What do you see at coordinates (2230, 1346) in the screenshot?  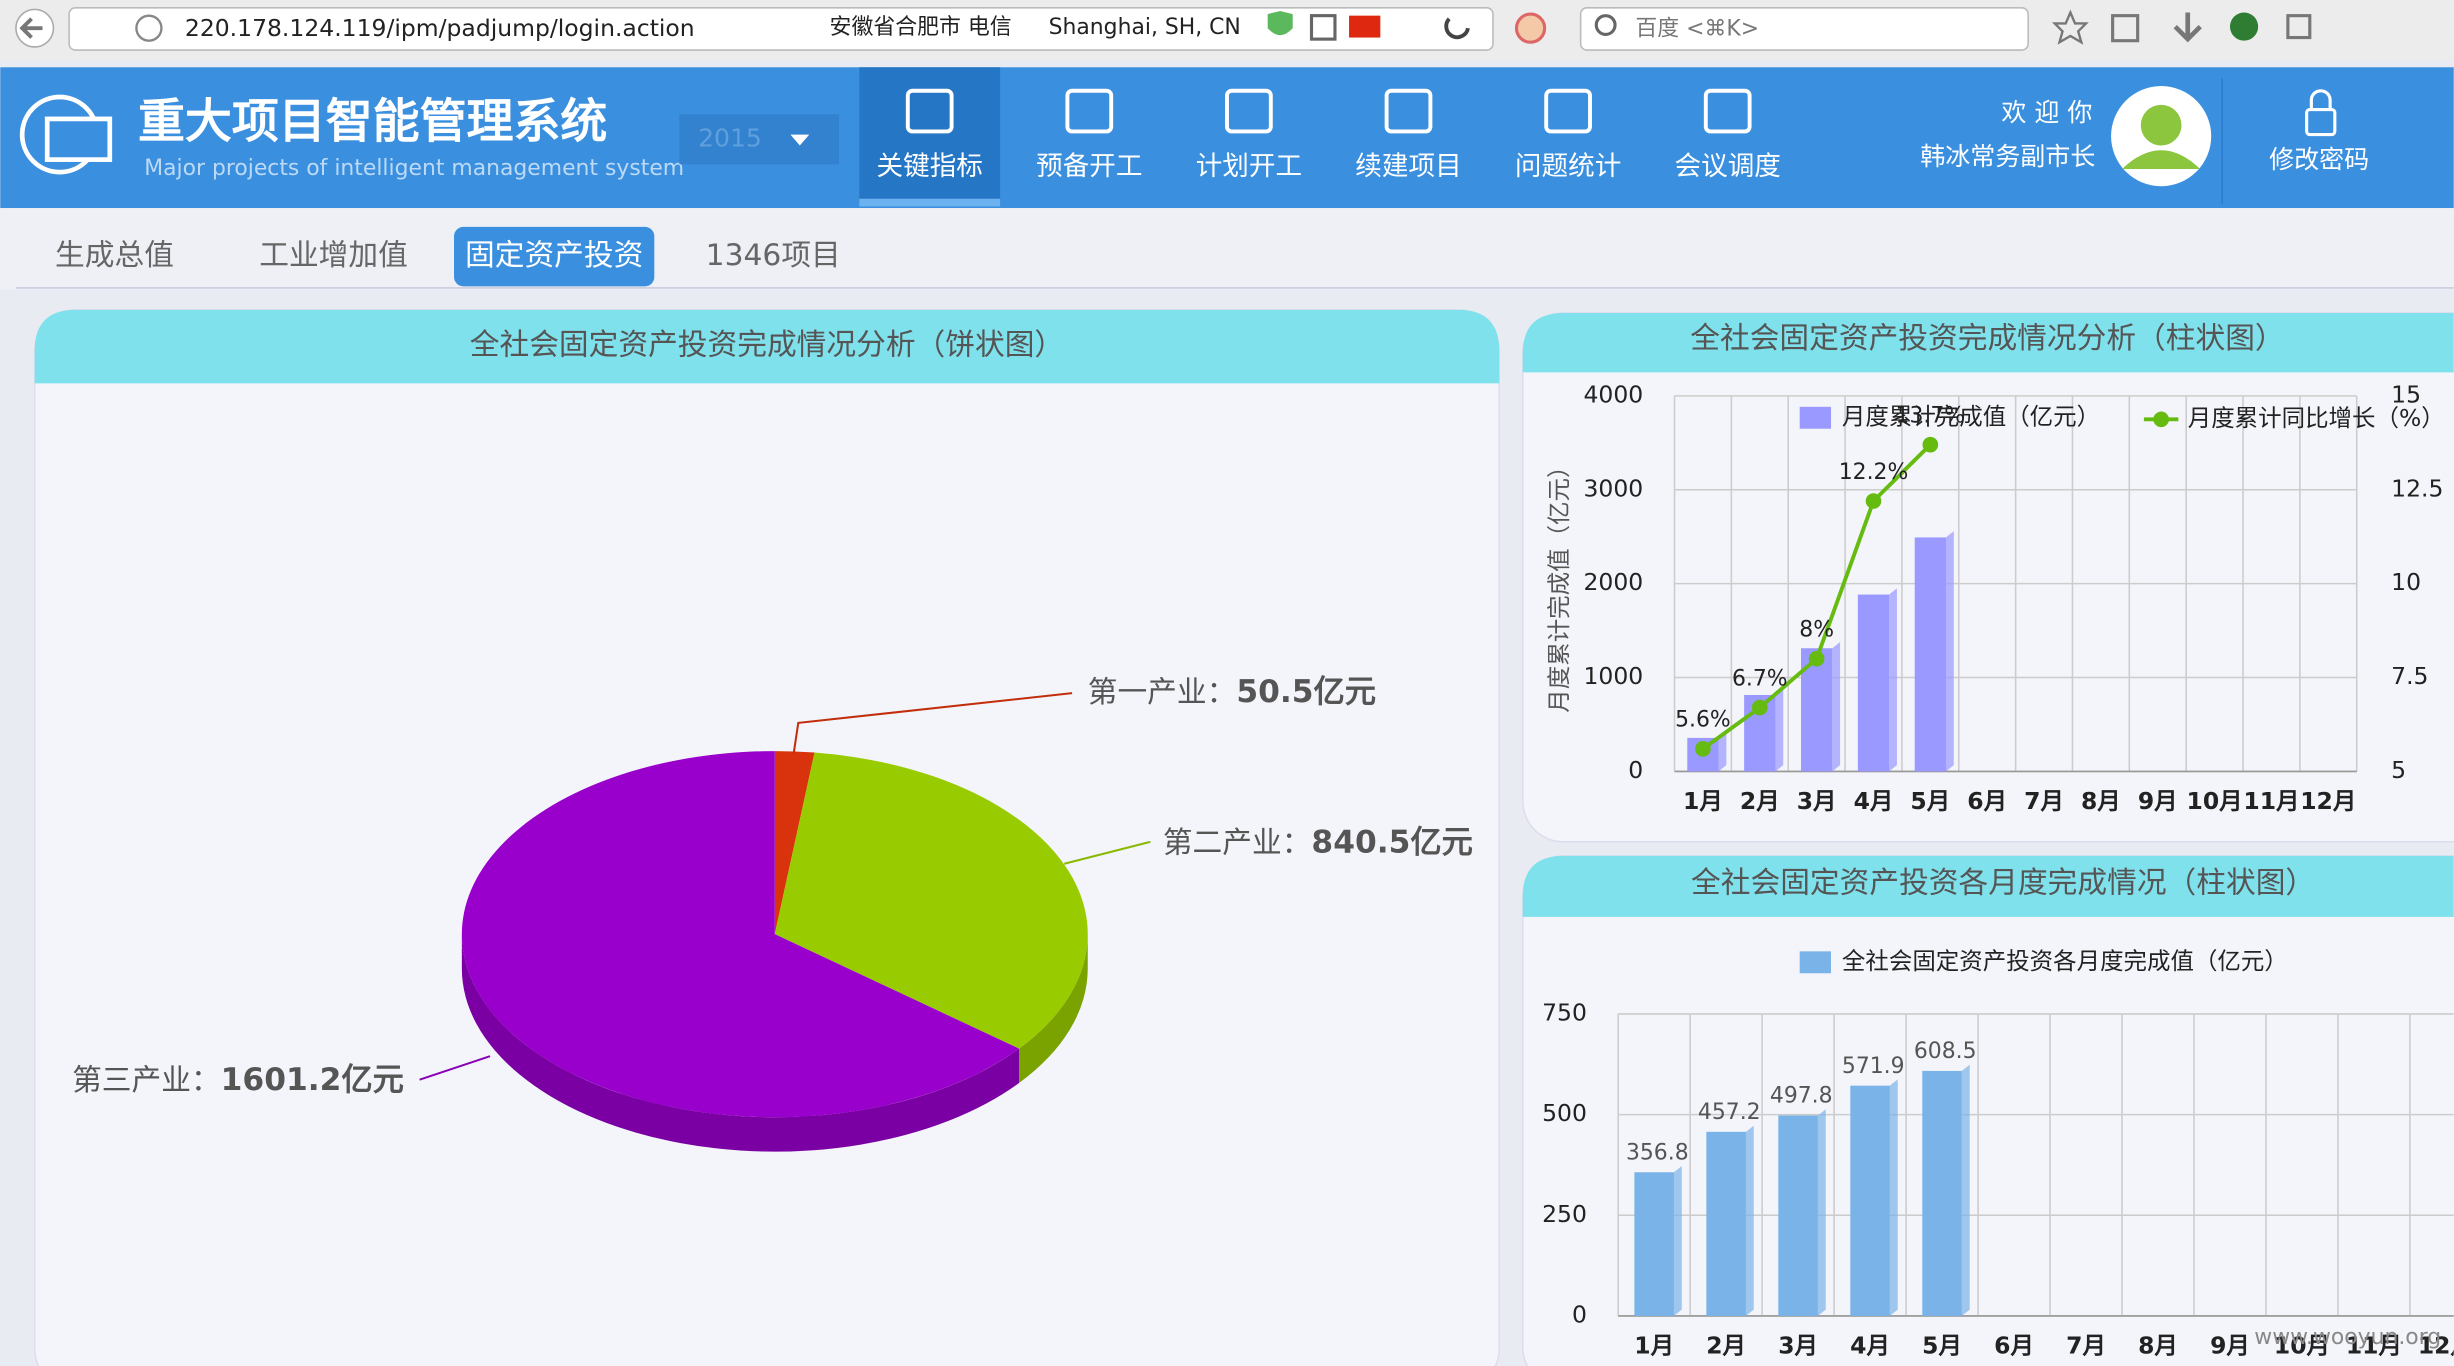 I see `x-tick-label: 9月` at bounding box center [2230, 1346].